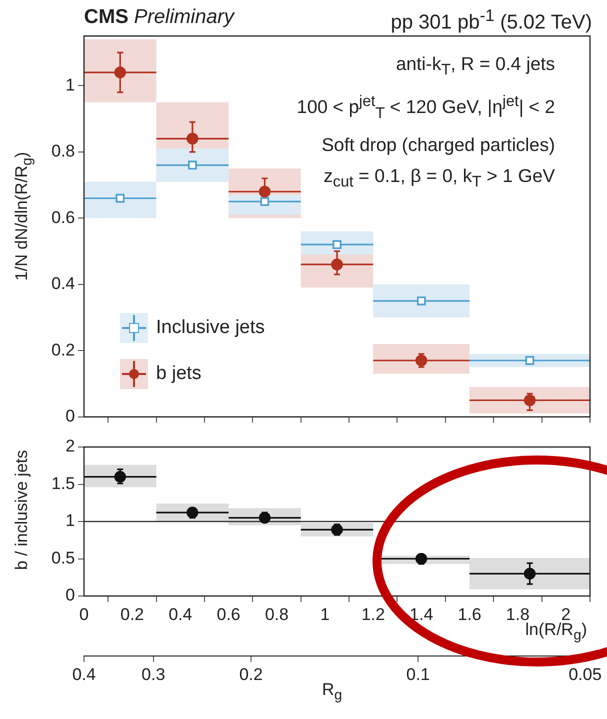 The height and width of the screenshot is (719, 607). What do you see at coordinates (276, 614) in the screenshot?
I see `x-tick-label: 0.8` at bounding box center [276, 614].